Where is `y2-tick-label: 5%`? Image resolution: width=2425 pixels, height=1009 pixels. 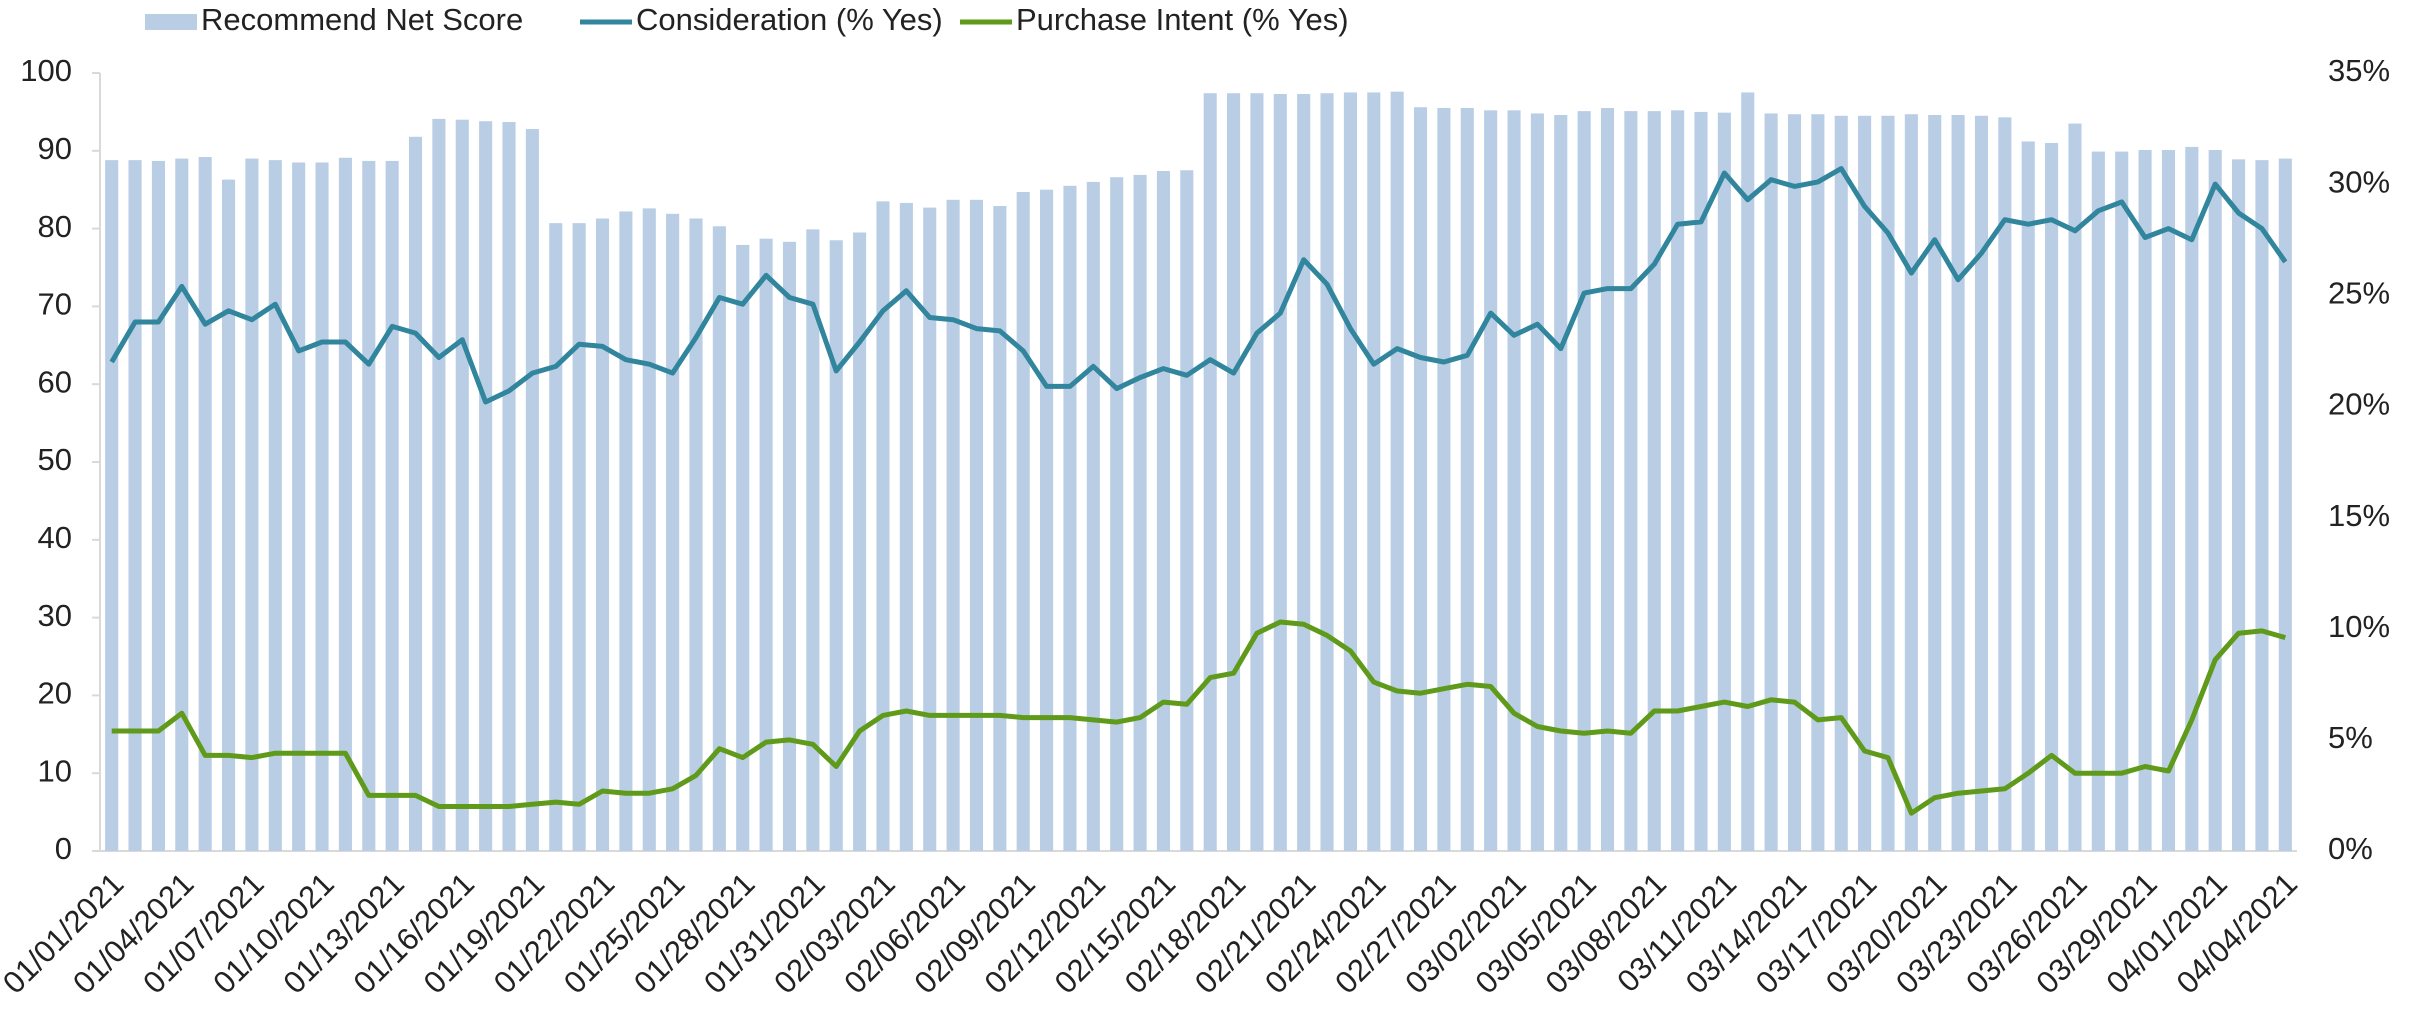 y2-tick-label: 5% is located at coordinates (2350, 737).